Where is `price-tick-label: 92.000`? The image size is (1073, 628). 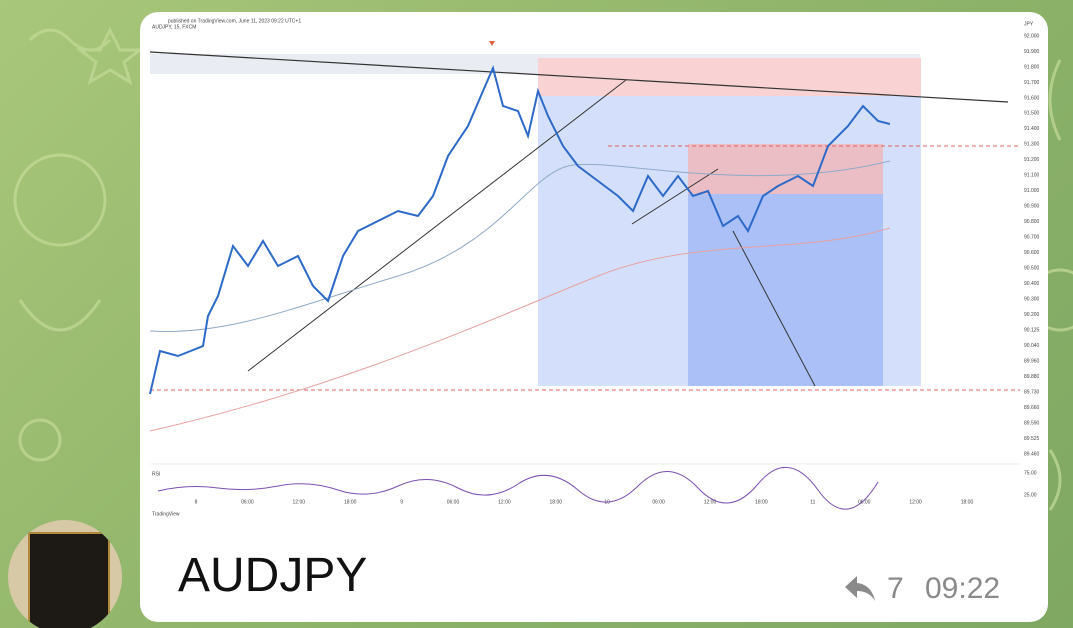
price-tick-label: 92.000 is located at coordinates (1032, 36).